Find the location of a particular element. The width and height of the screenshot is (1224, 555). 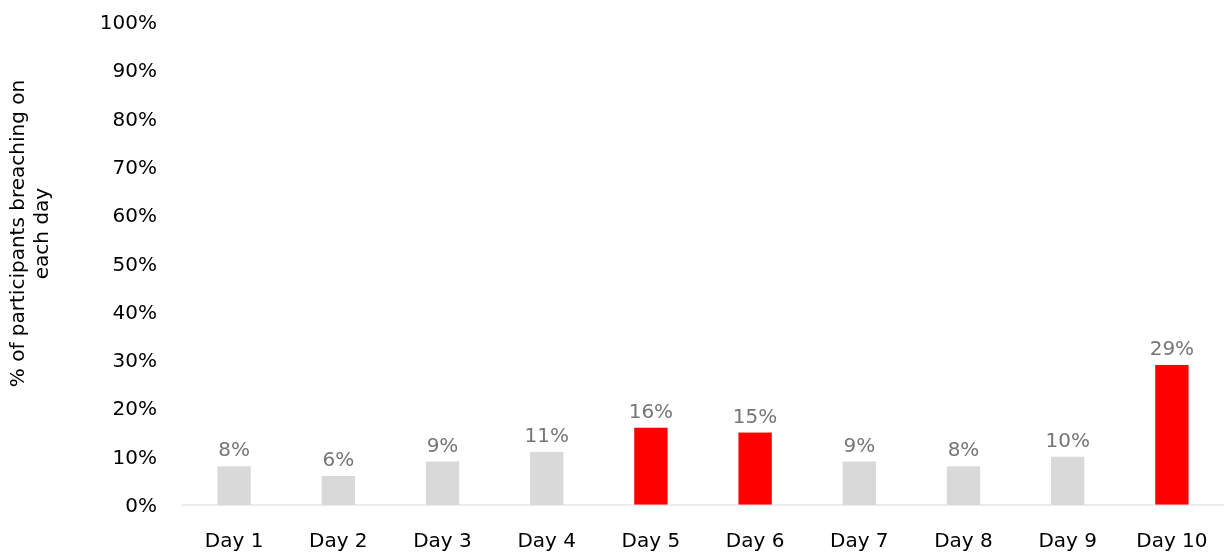

y-tick-label: 50% is located at coordinates (134, 263).